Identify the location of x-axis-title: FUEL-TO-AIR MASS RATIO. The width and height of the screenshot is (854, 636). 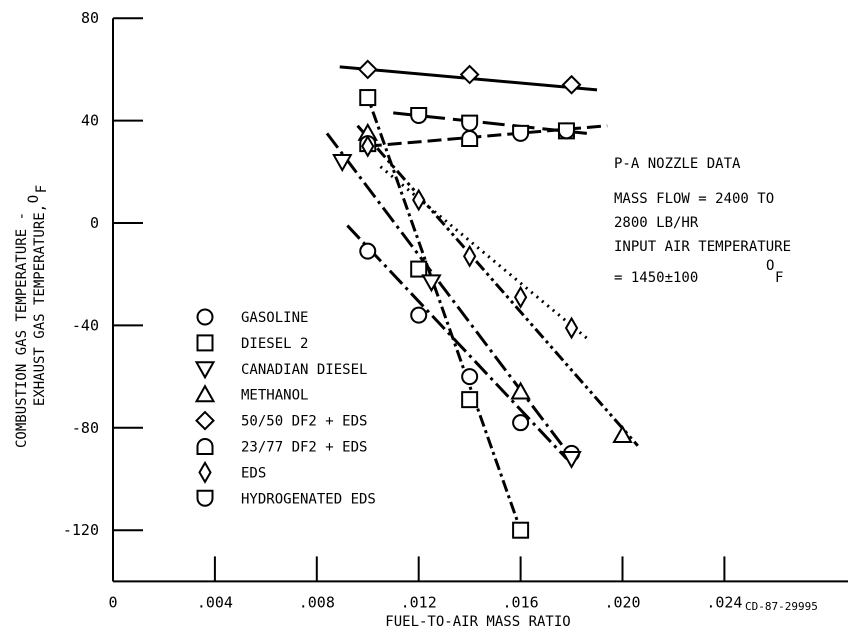
(477, 622).